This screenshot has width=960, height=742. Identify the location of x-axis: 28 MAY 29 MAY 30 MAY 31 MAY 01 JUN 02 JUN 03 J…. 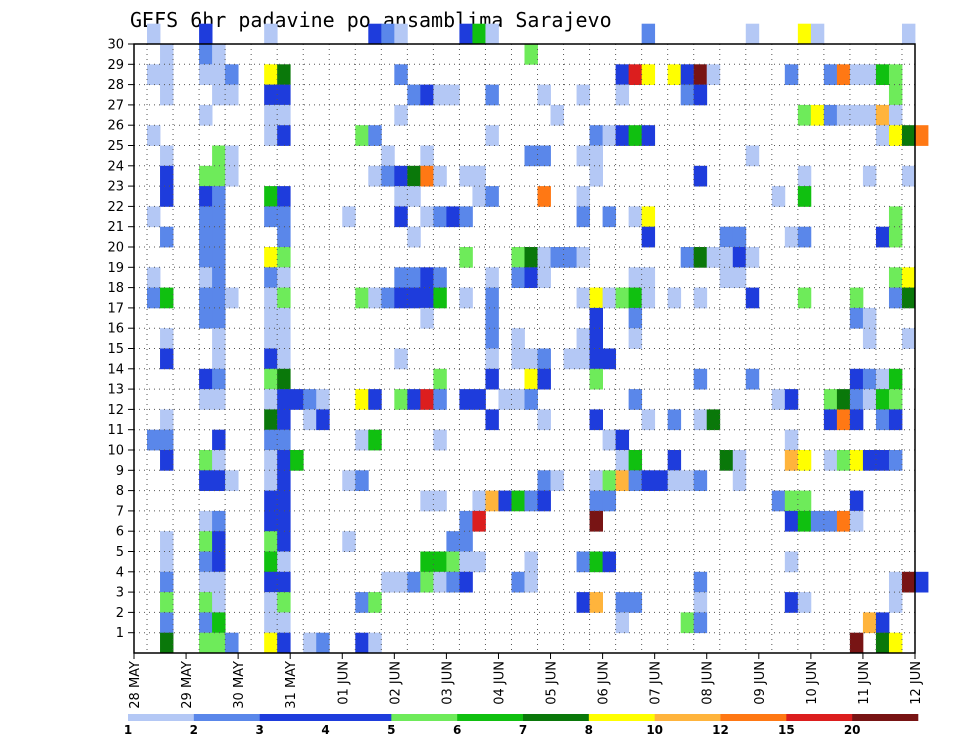
(526, 681).